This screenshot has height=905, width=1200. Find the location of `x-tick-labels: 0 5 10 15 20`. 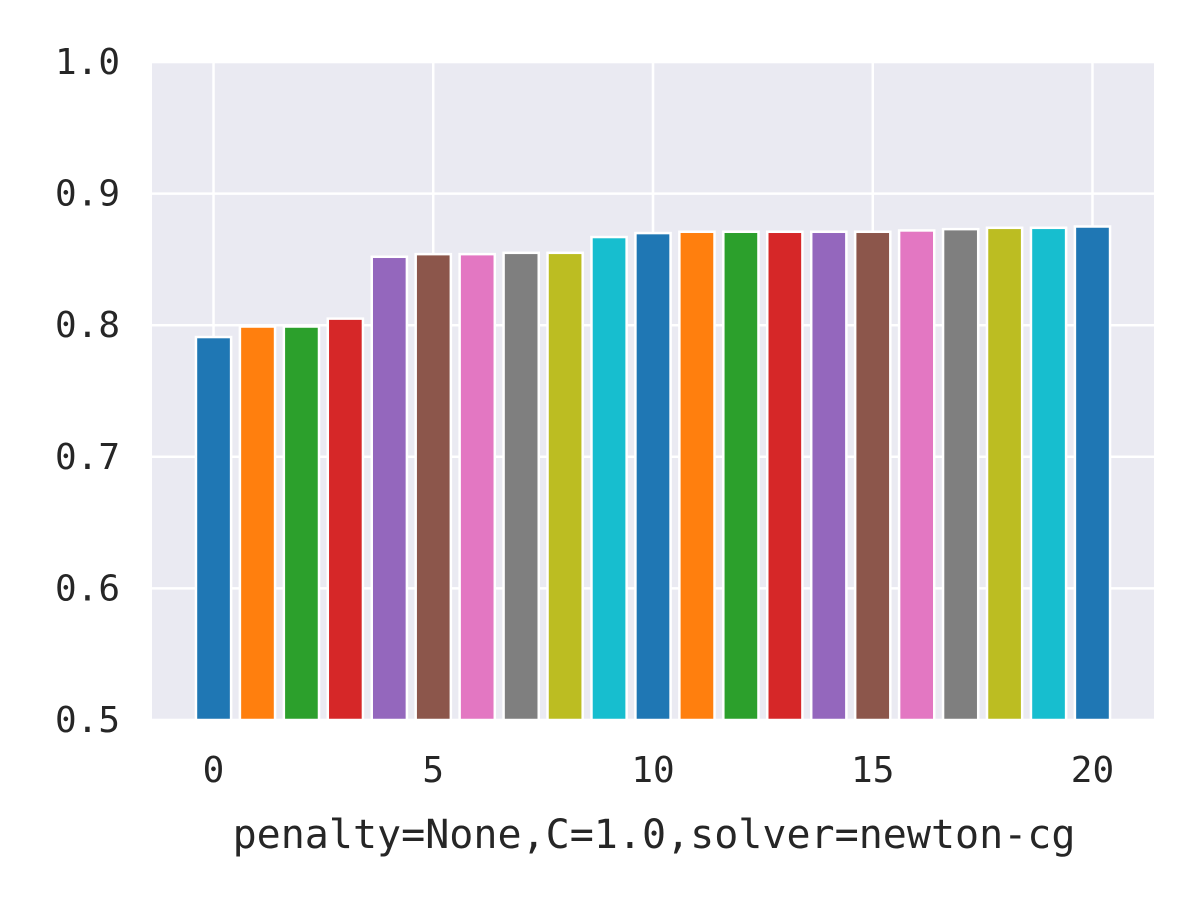

x-tick-labels: 0 5 10 15 20 is located at coordinates (658, 770).